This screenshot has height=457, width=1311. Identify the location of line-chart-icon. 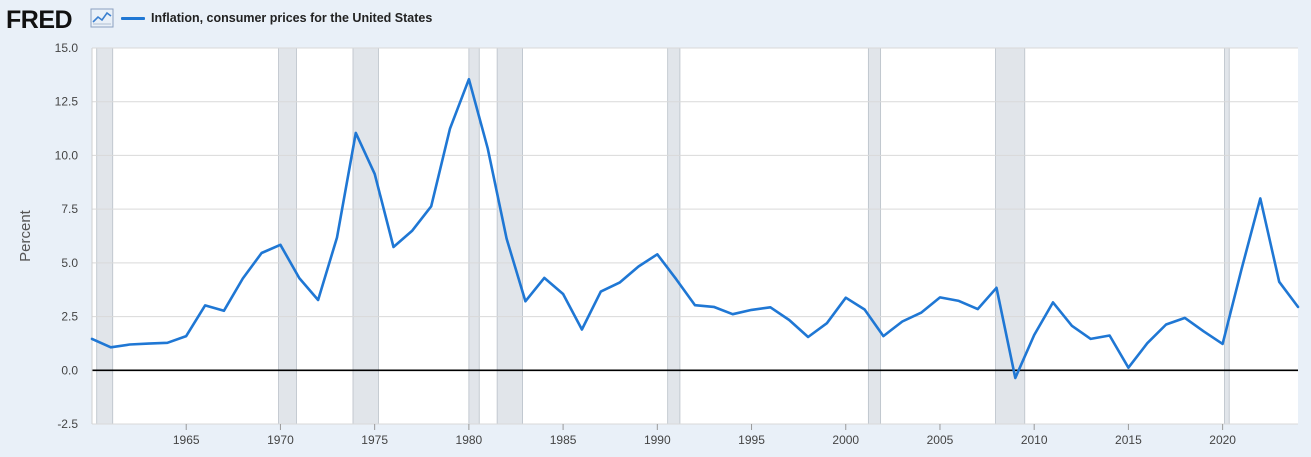
(102, 18).